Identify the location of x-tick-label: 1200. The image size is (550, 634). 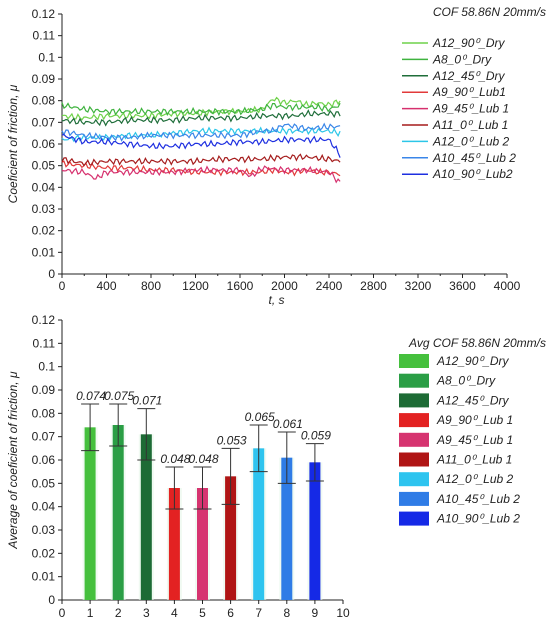
(195, 286).